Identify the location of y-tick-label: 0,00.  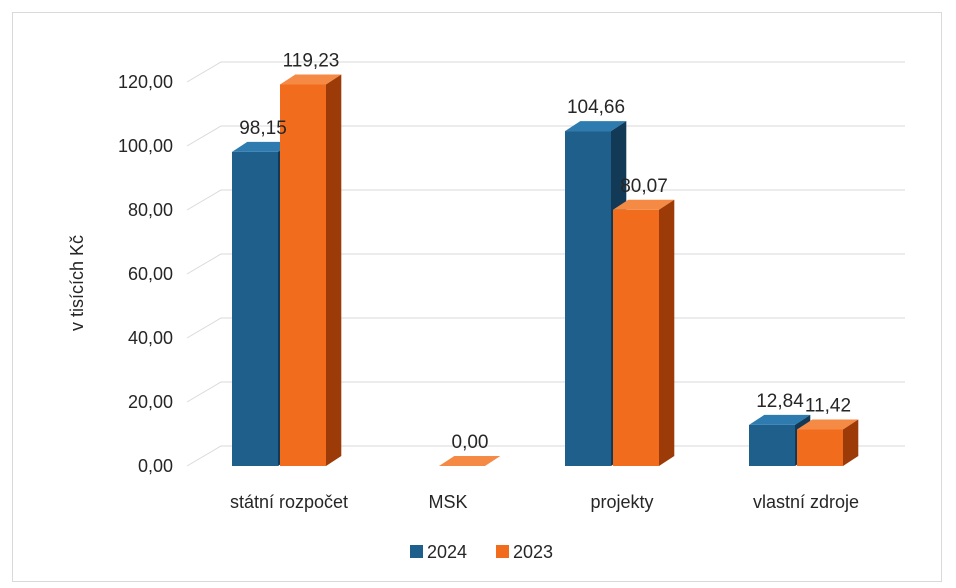
(155, 466).